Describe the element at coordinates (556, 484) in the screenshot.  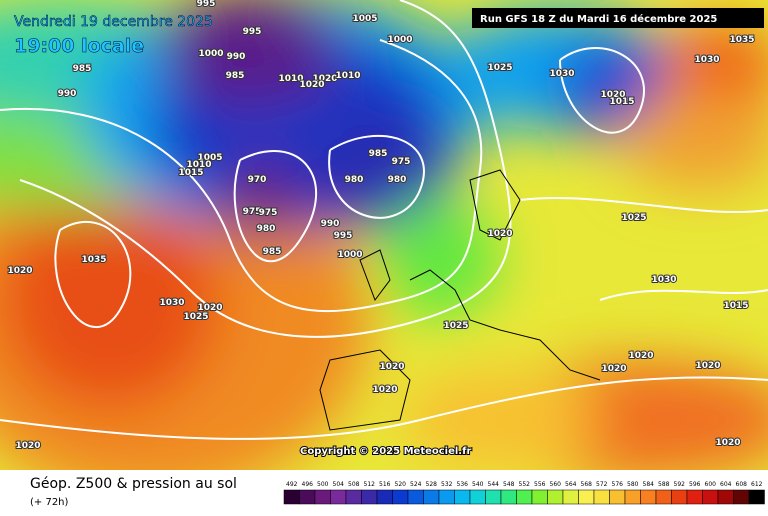
I see `scale-label: 560` at that location.